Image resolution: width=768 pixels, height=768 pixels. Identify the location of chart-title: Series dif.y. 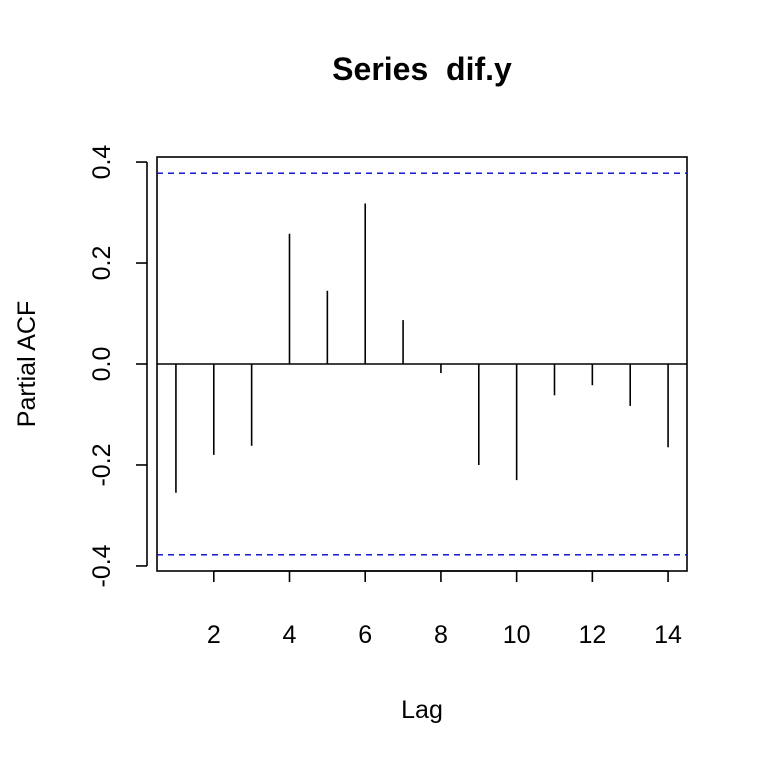
(422, 69).